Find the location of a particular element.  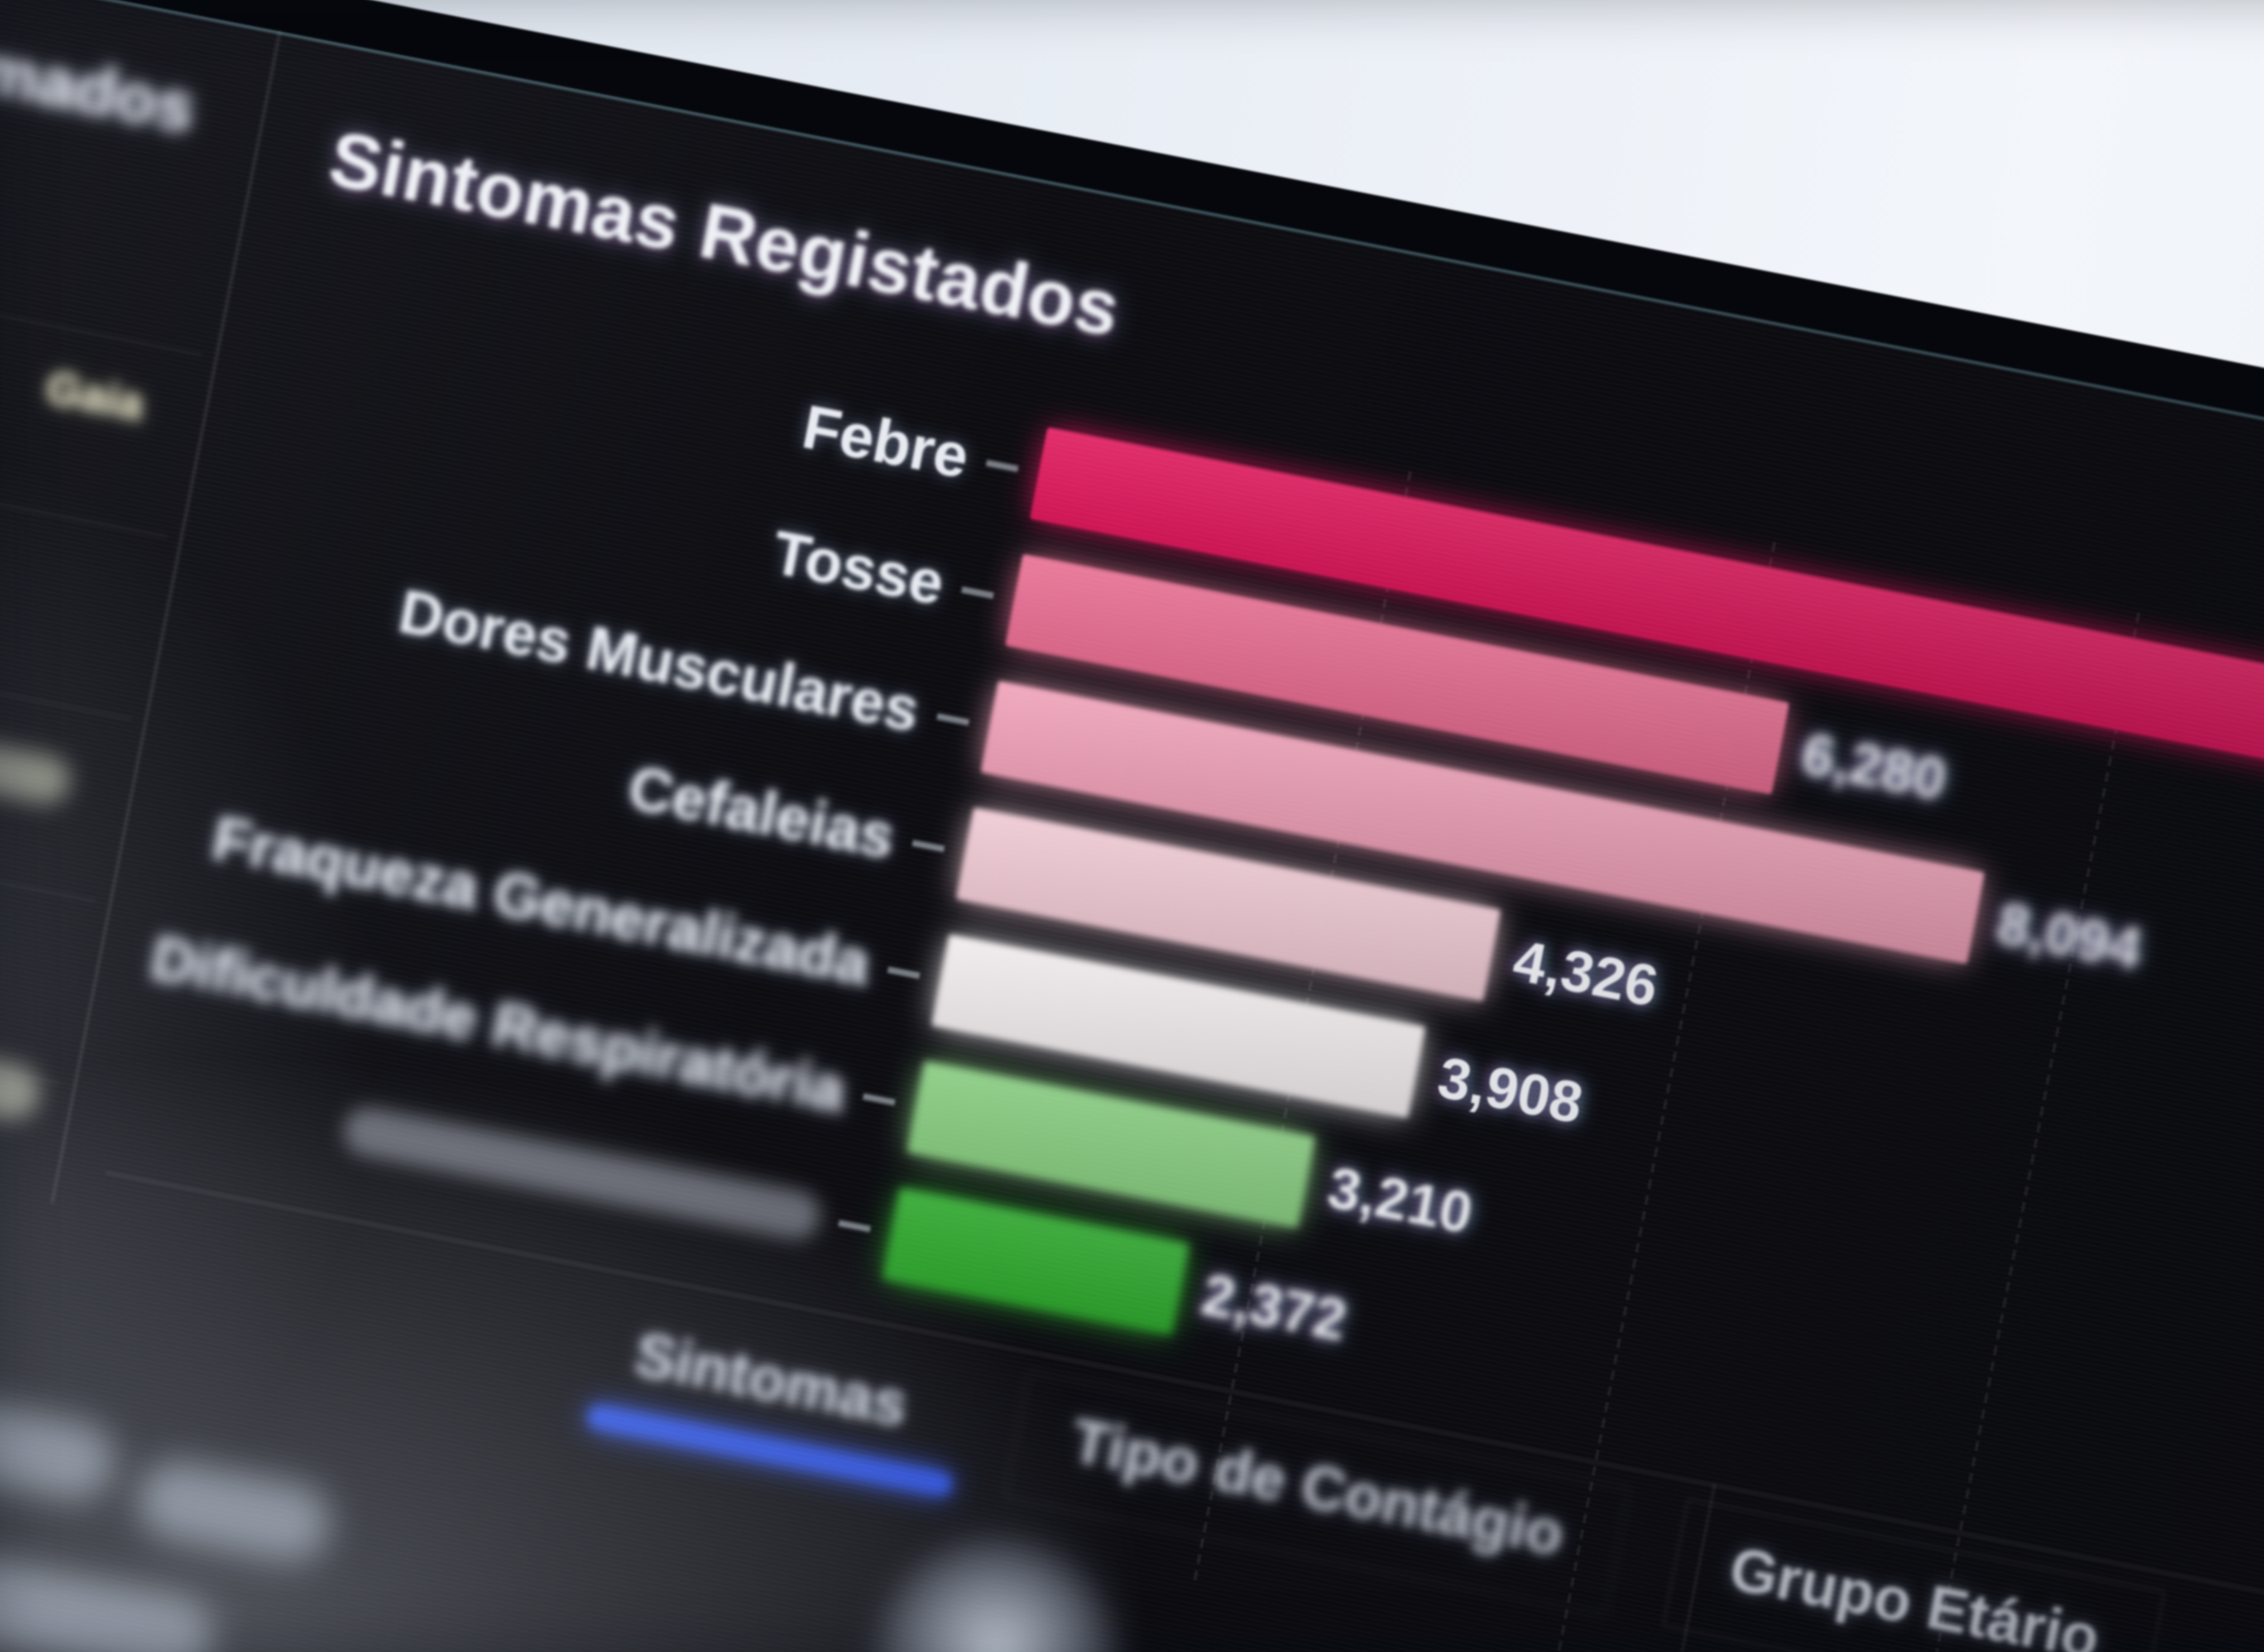

value-label-cefaleias: 4,326 is located at coordinates (1586, 973).